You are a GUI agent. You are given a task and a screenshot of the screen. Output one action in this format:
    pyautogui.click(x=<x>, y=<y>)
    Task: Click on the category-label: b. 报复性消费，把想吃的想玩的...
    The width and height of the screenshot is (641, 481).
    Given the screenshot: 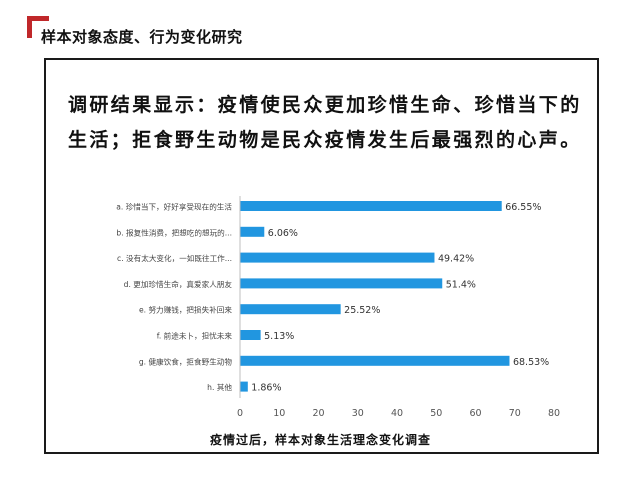 What is the action you would take?
    pyautogui.click(x=174, y=232)
    